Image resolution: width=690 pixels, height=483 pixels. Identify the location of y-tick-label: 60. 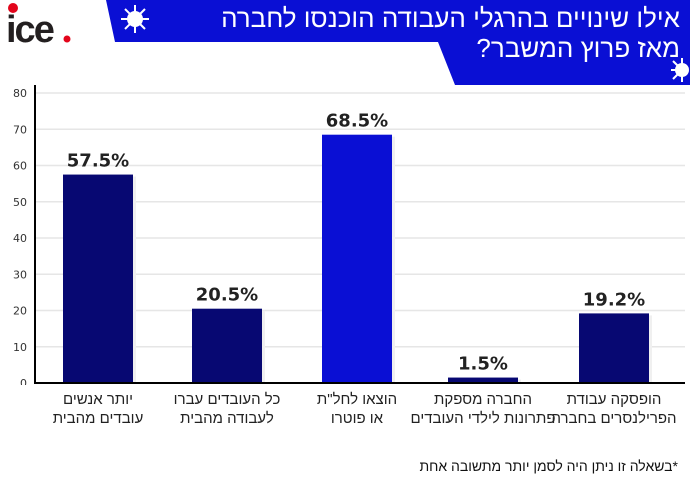
(20, 166).